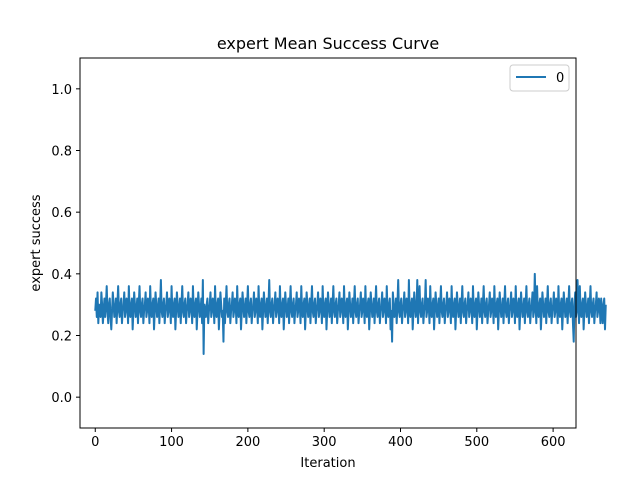 The height and width of the screenshot is (480, 640). Describe the element at coordinates (61, 213) in the screenshot. I see `y-tick-label: 0.6` at that location.